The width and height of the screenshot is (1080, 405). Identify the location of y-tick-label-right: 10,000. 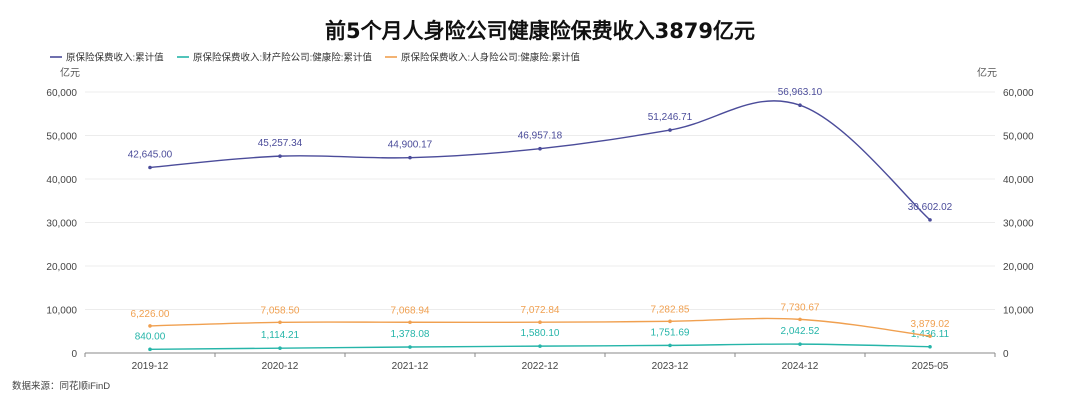
(1018, 311).